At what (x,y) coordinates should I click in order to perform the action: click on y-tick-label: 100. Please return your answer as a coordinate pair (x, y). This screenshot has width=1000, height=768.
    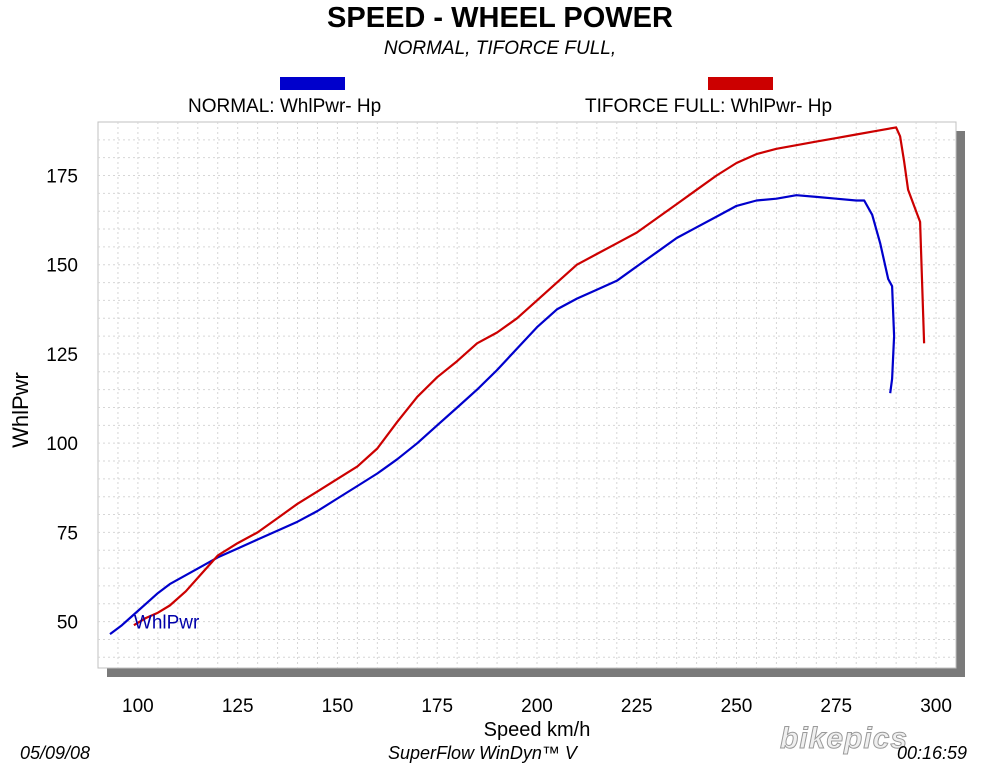
    Looking at the image, I should click on (62, 444).